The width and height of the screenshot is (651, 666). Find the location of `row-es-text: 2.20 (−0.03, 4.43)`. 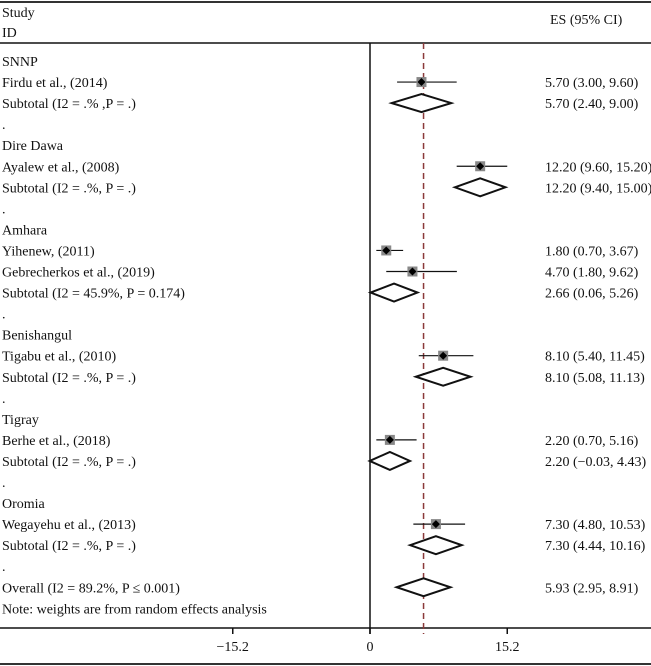

row-es-text: 2.20 (−0.03, 4.43) is located at coordinates (596, 462).